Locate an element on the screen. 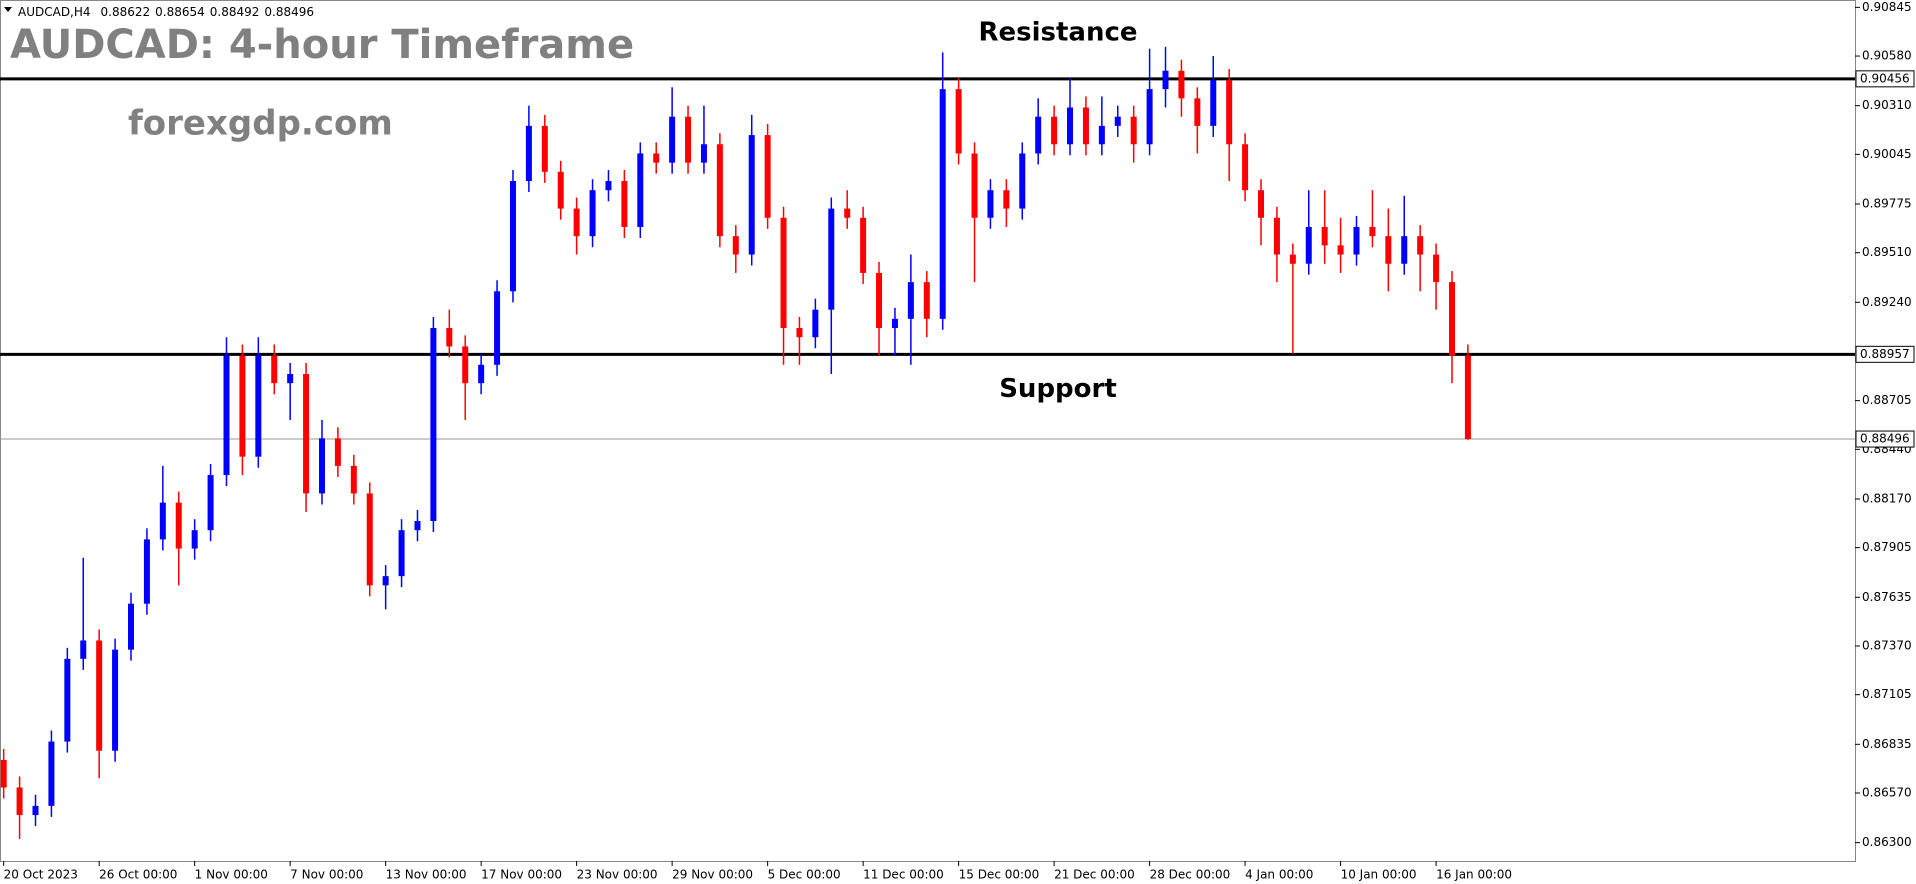  y-tick-label: 0.87105 is located at coordinates (1887, 694).